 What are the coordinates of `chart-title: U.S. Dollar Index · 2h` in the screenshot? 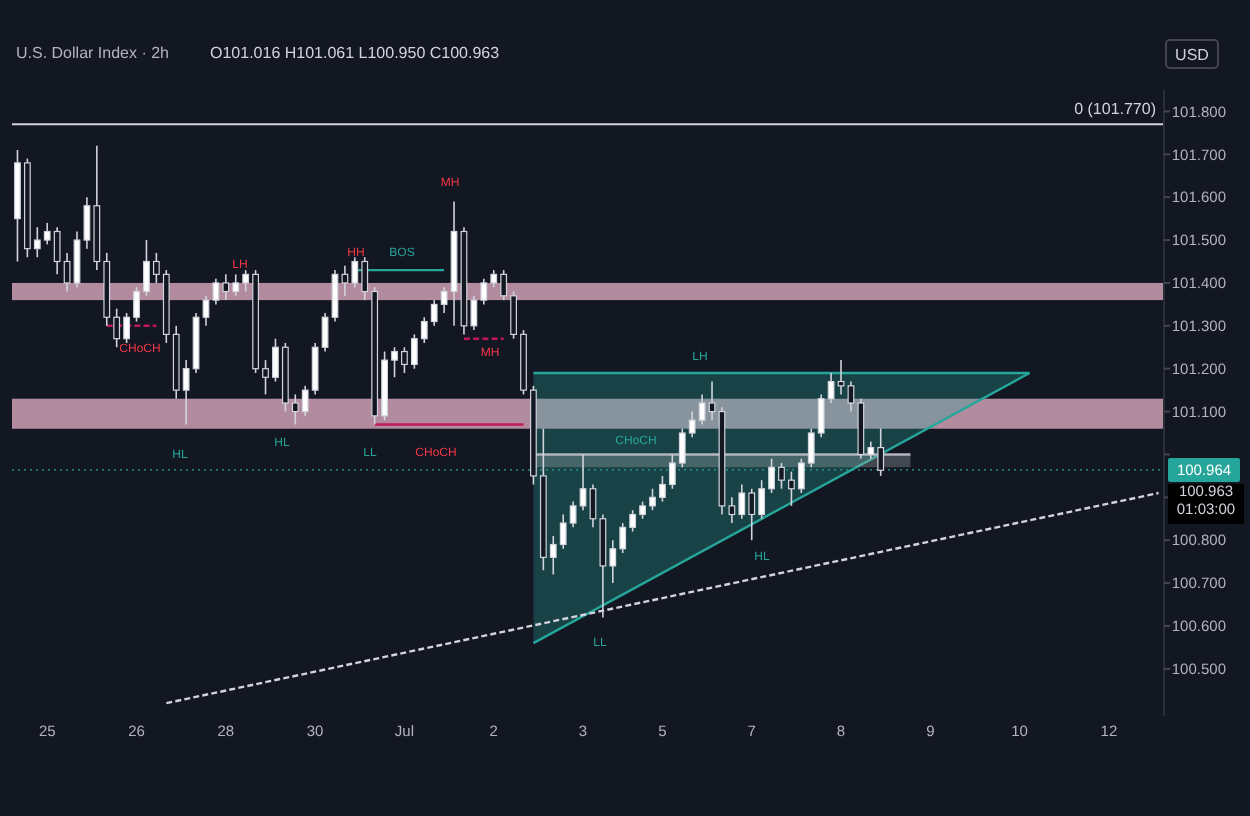 It's located at (92, 53).